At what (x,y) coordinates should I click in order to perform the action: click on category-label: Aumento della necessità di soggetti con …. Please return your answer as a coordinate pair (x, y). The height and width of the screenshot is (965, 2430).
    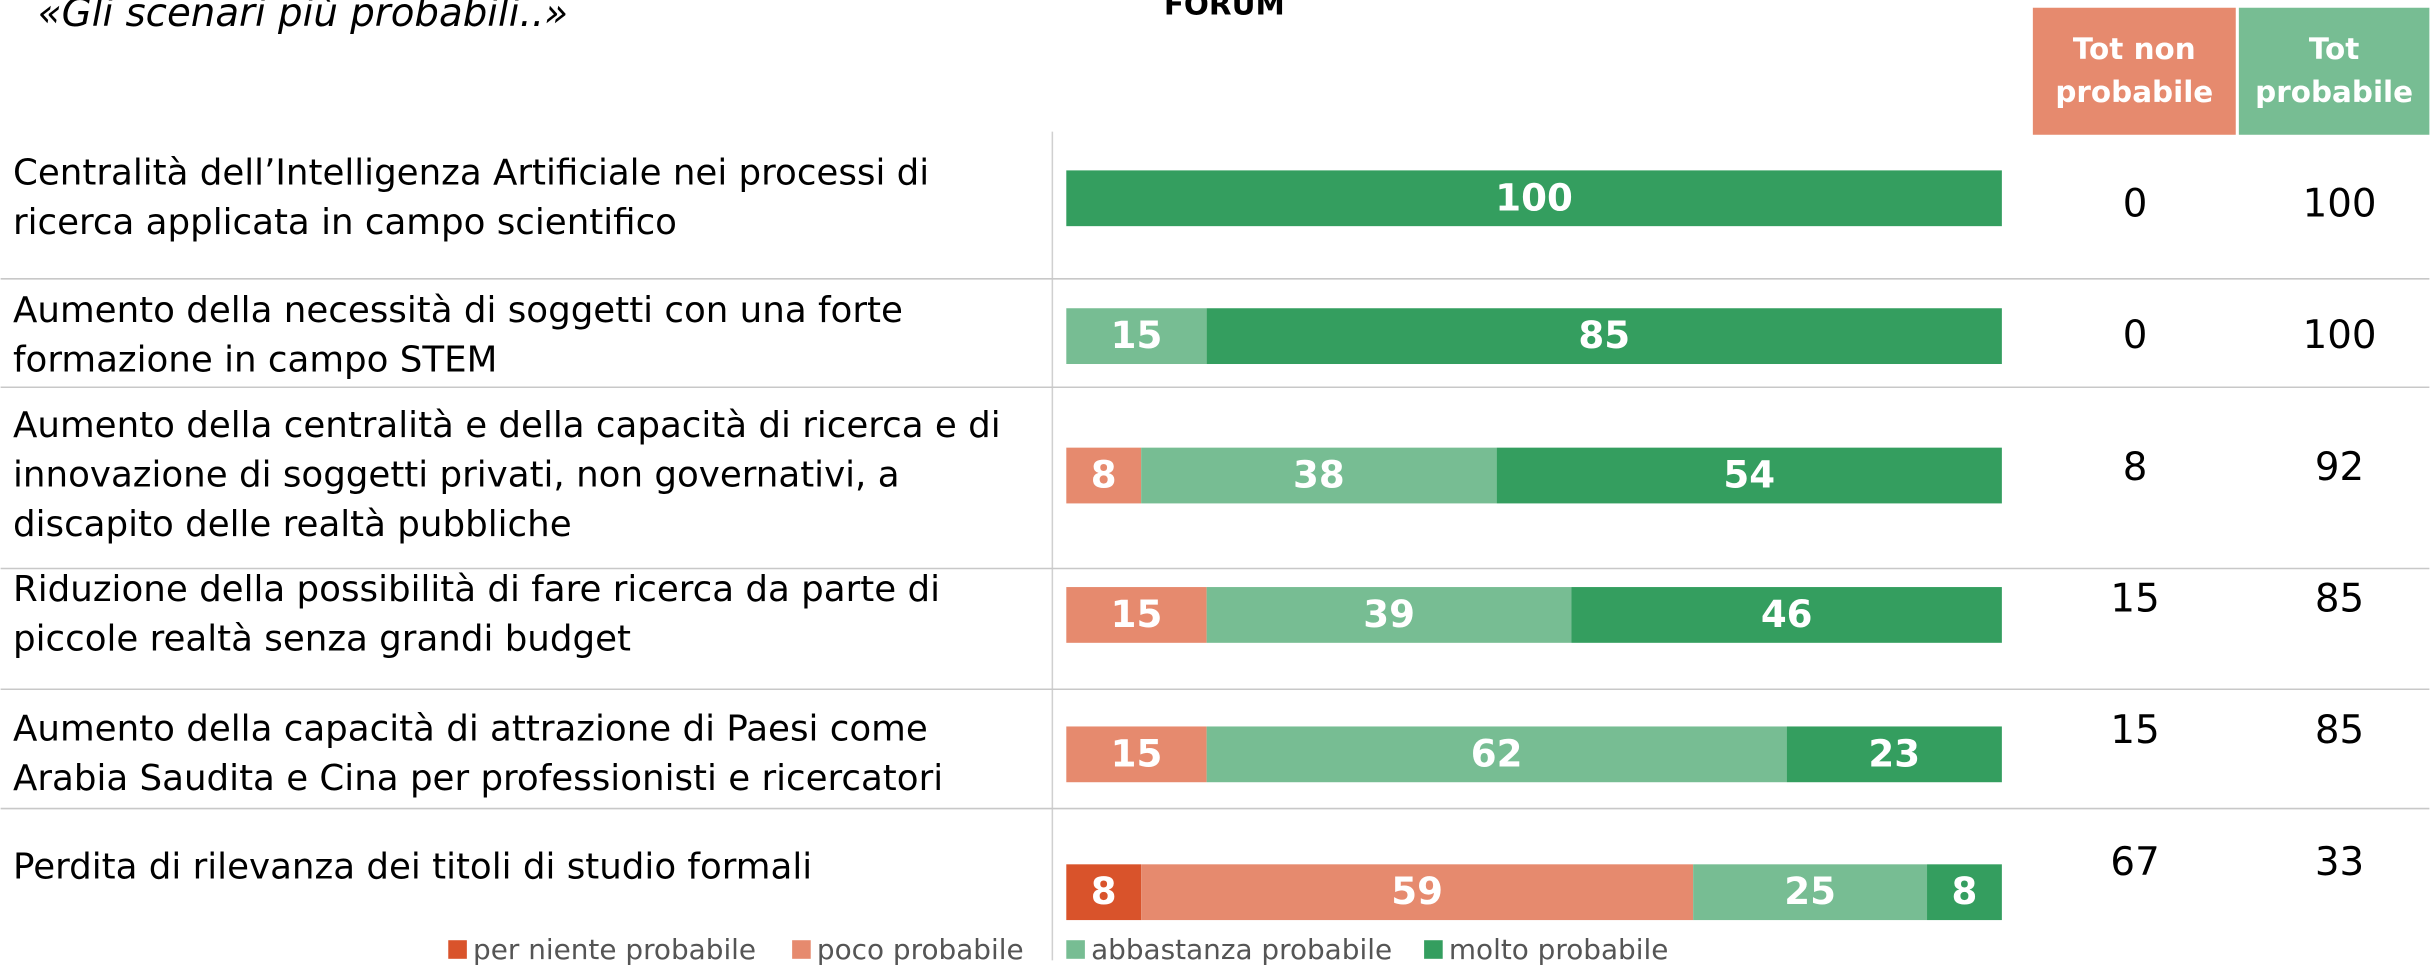
    Looking at the image, I should click on (458, 336).